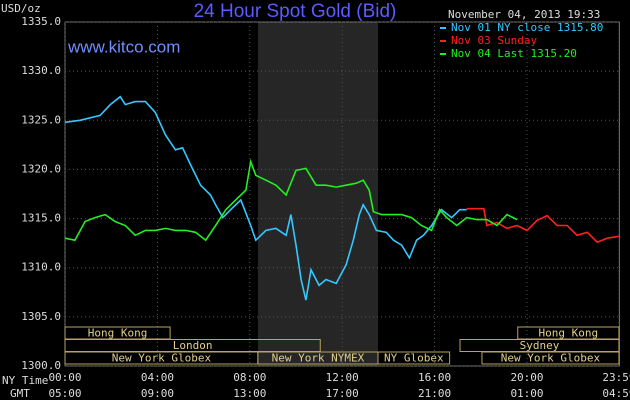 The image size is (630, 400). Describe the element at coordinates (157, 393) in the screenshot. I see `x2-tick-label: 09:00` at that location.